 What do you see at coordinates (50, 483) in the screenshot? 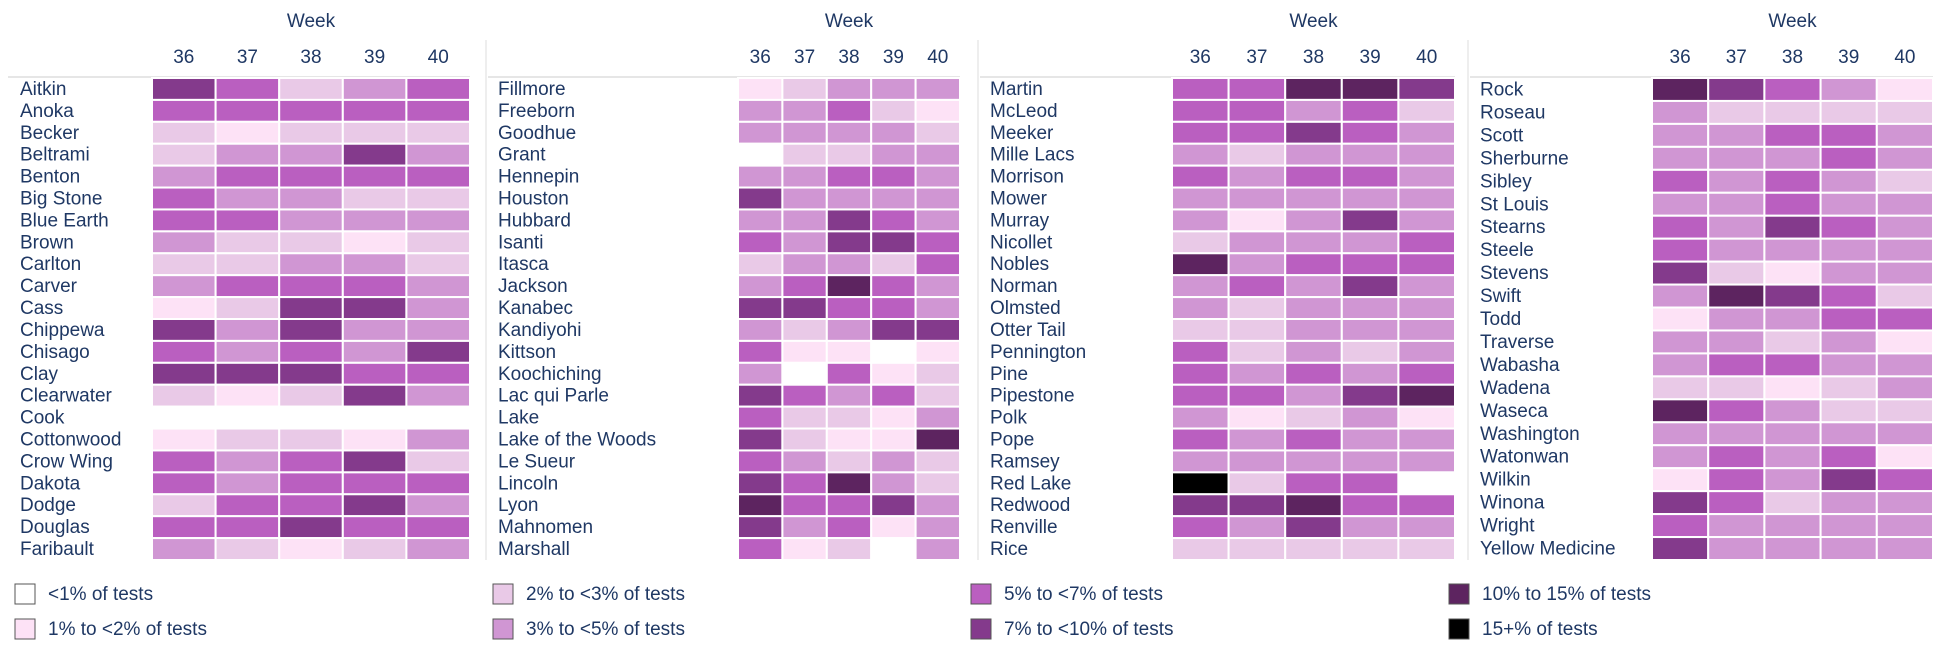
I see `row-label: Dakota` at bounding box center [50, 483].